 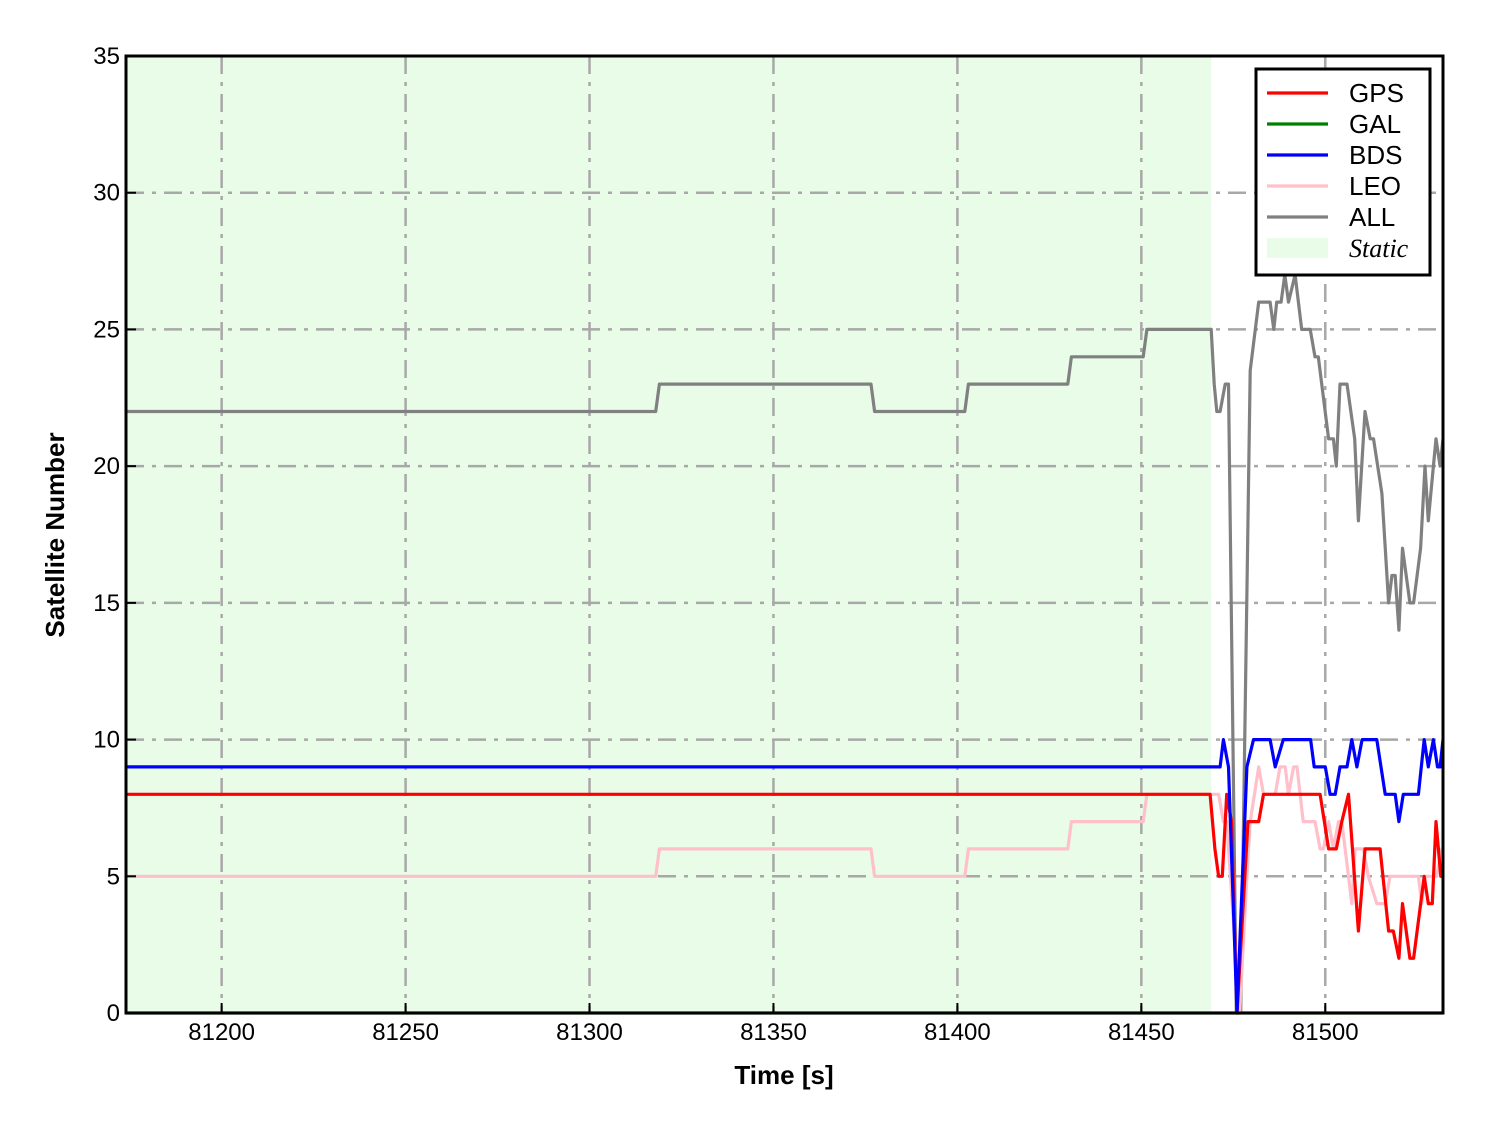 I want to click on x-tick-label: 81400, so click(x=957, y=1032).